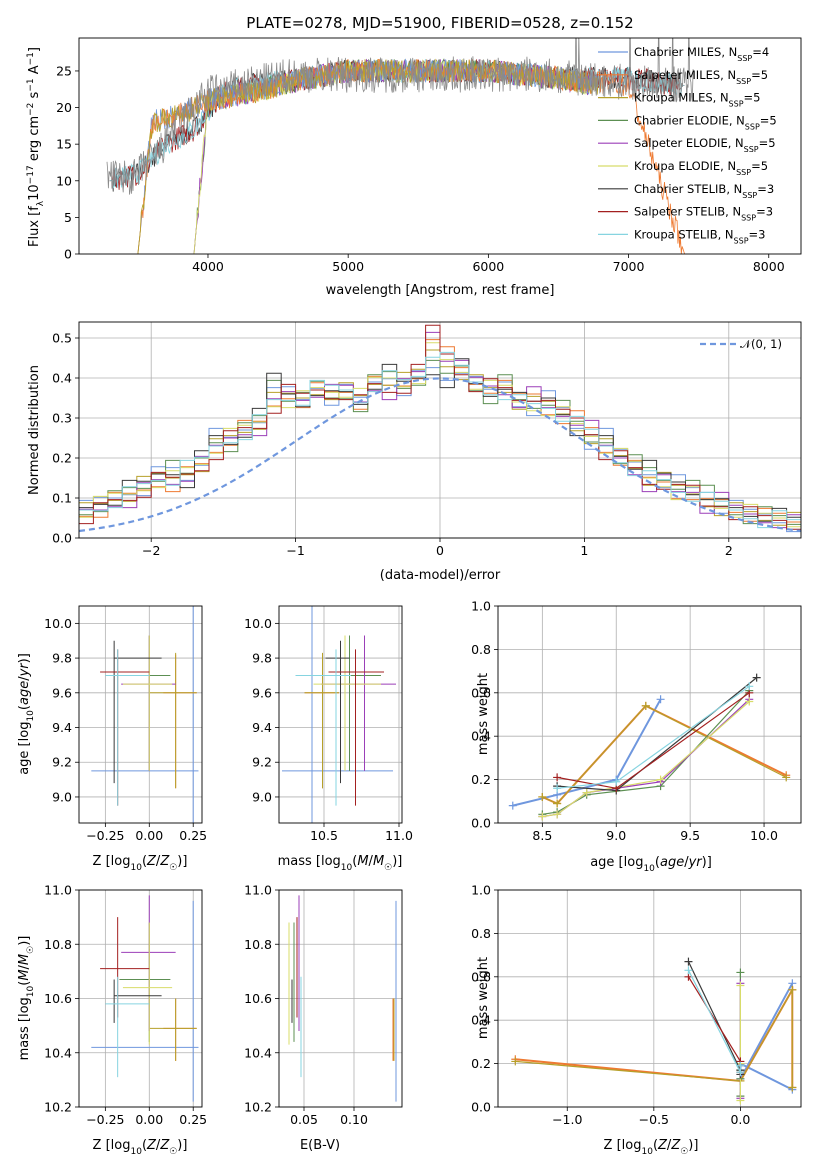 The image size is (819, 1170). What do you see at coordinates (62, 796) in the screenshot?
I see `y-tick-label: 9.0` at bounding box center [62, 796].